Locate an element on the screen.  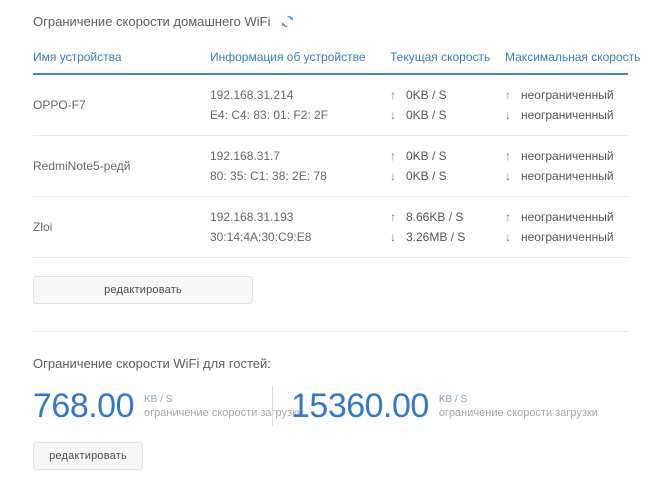
edit-home-limits-button: редактировать is located at coordinates (143, 290).